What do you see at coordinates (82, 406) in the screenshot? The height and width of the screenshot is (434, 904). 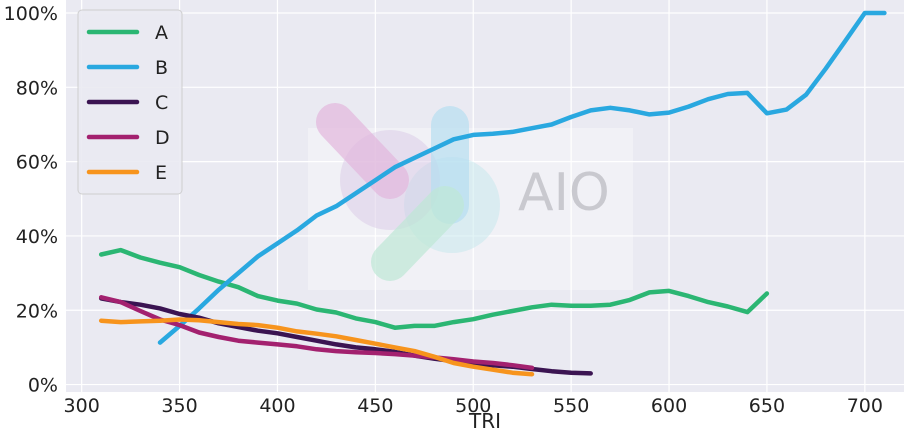 I see `x-tick-label: 300` at bounding box center [82, 406].